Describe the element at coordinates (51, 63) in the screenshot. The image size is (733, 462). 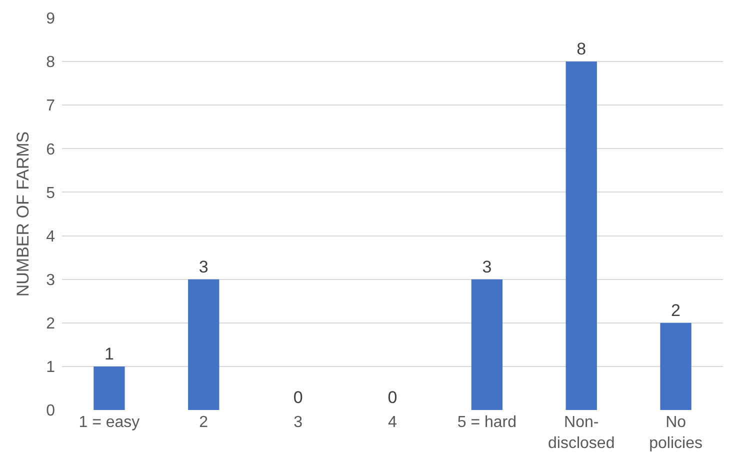
I see `y-tick-label: 8` at that location.